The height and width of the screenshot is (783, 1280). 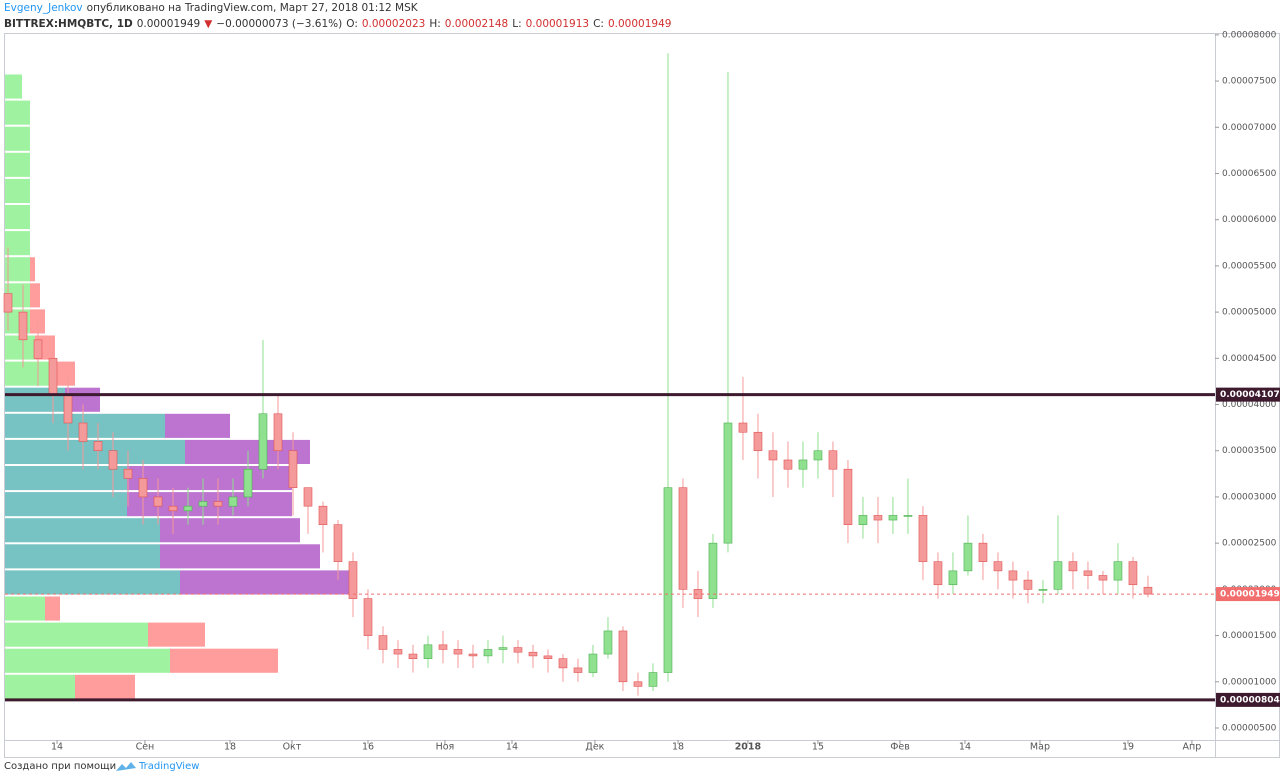 What do you see at coordinates (818, 747) in the screenshot?
I see `x-tick-label: 15` at bounding box center [818, 747].